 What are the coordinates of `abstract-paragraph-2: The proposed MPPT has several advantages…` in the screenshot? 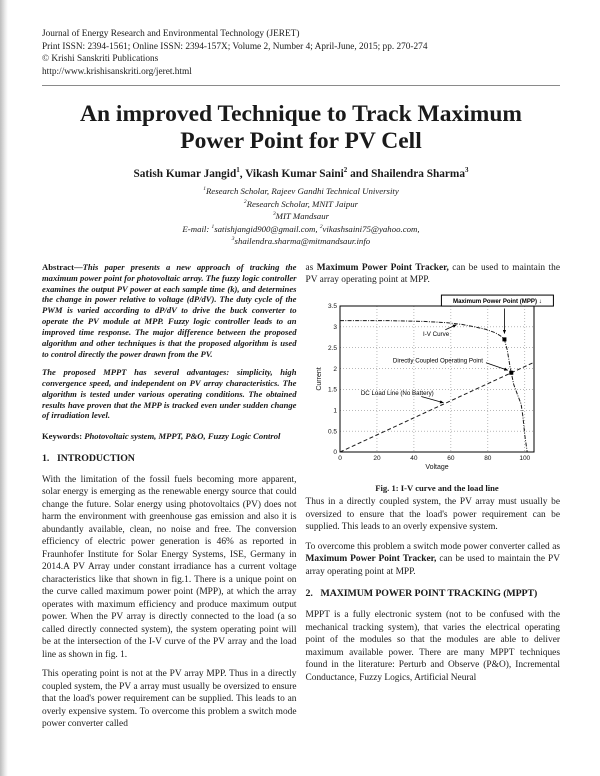 It's located at (169, 393).